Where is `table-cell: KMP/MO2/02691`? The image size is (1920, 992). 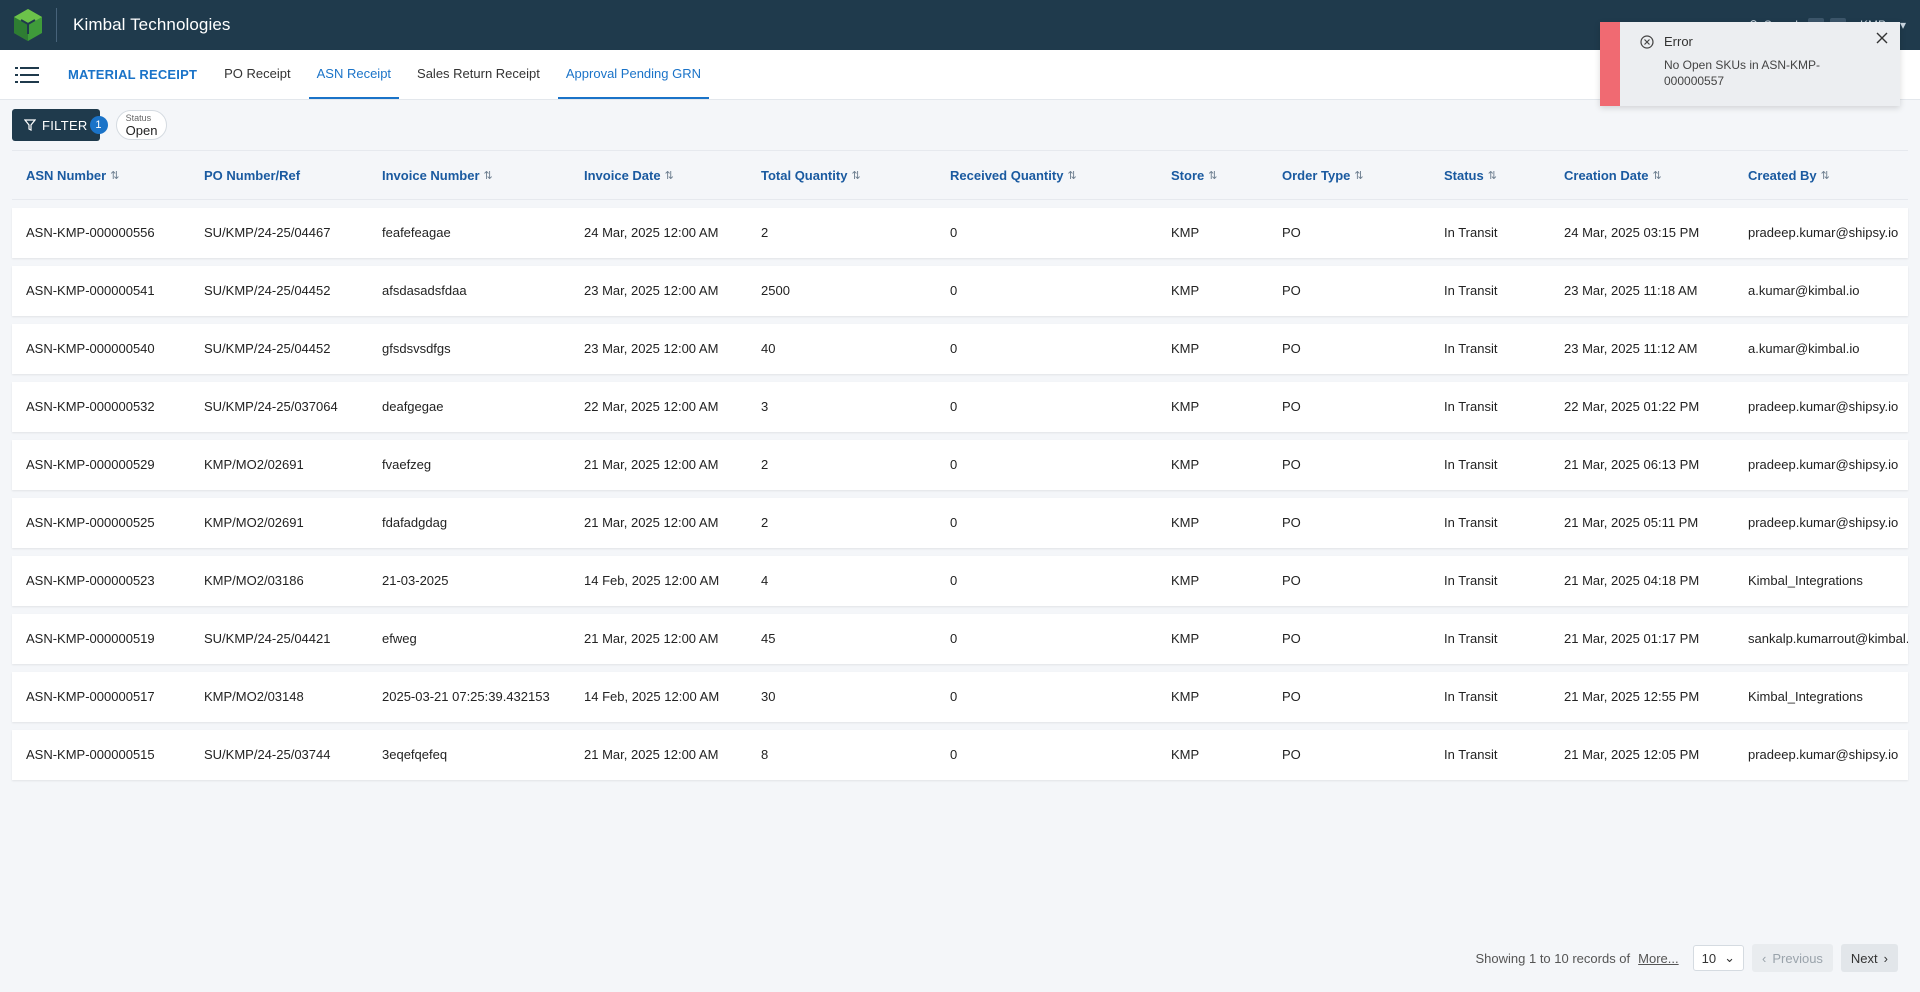
table-cell: KMP/MO2/02691 is located at coordinates (254, 522).